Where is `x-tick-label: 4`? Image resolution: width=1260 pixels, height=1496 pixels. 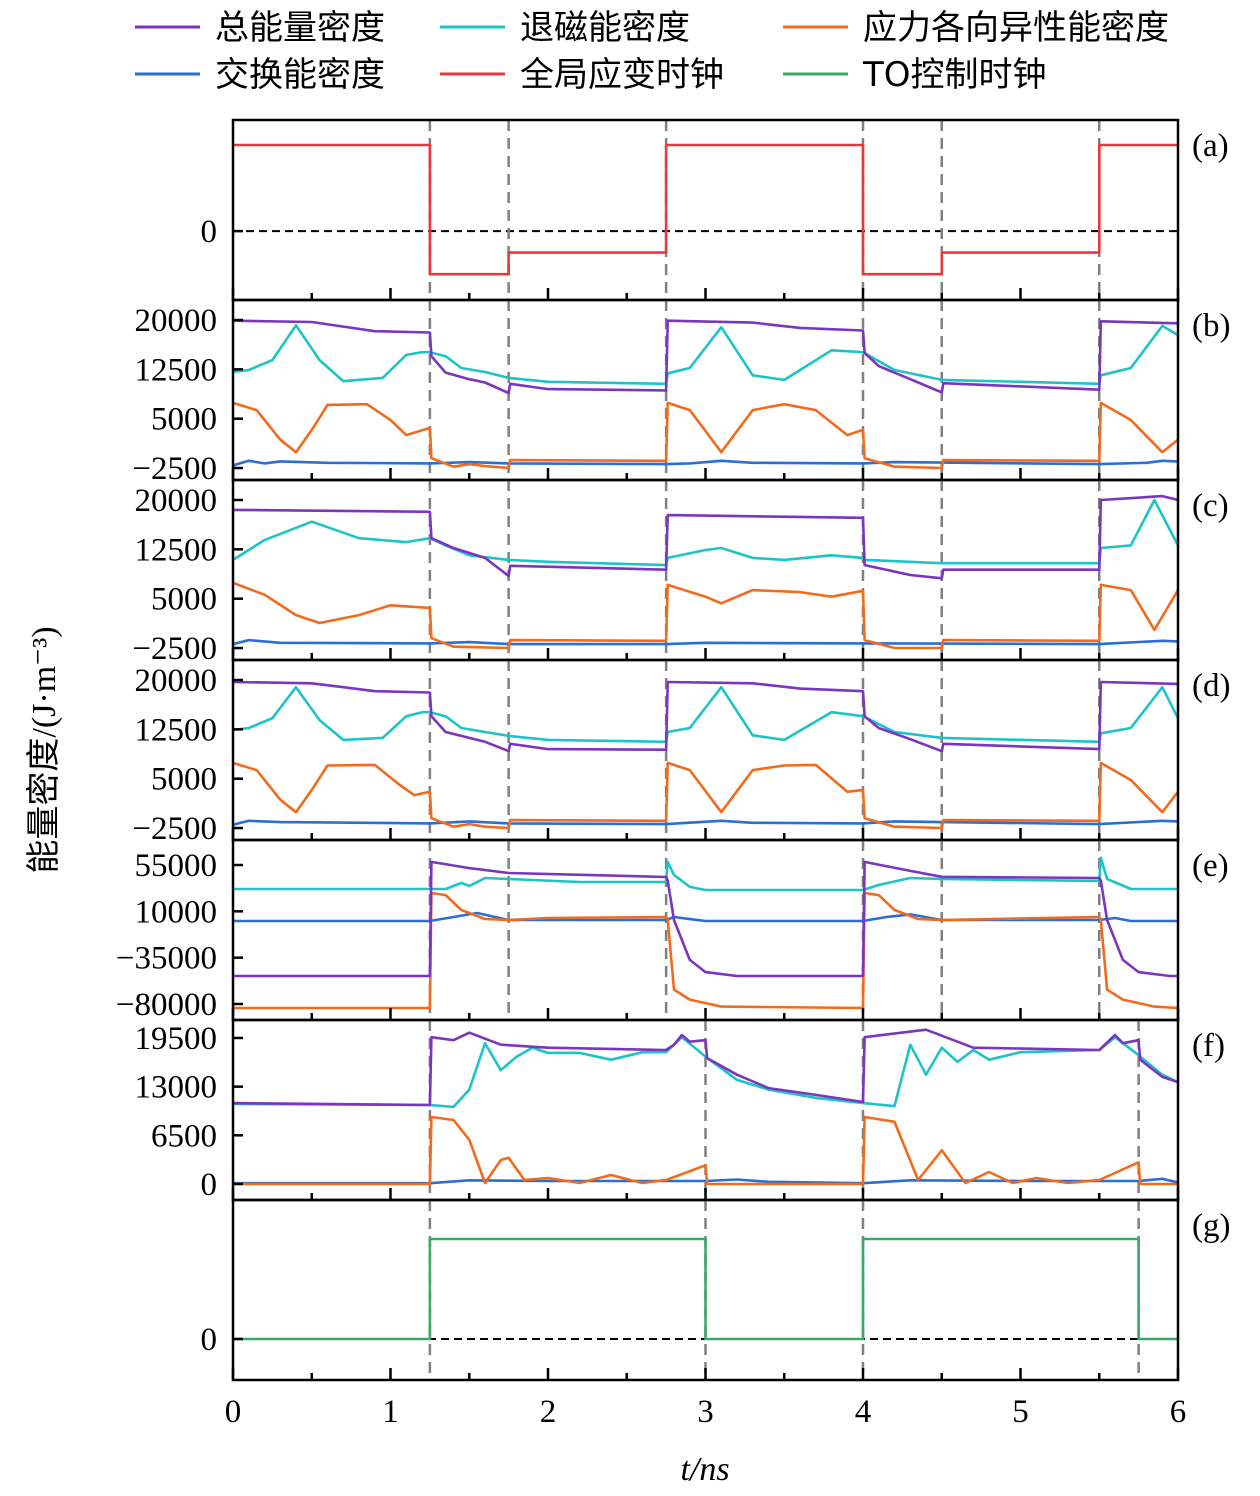 x-tick-label: 4 is located at coordinates (863, 1412).